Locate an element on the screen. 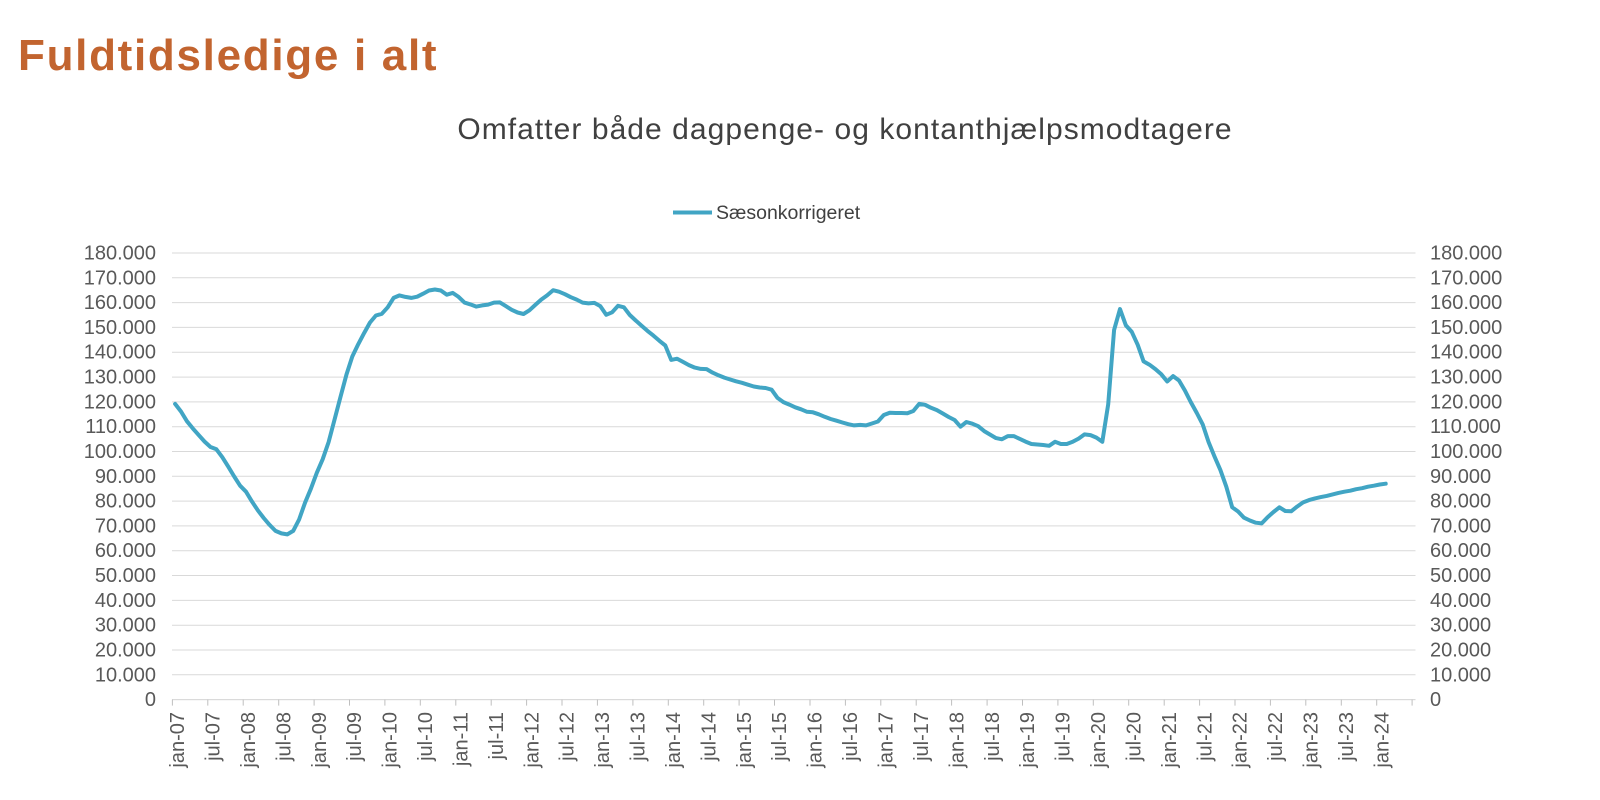 The image size is (1600, 800). svg-text: jul-23 is located at coordinates (1347, 737).